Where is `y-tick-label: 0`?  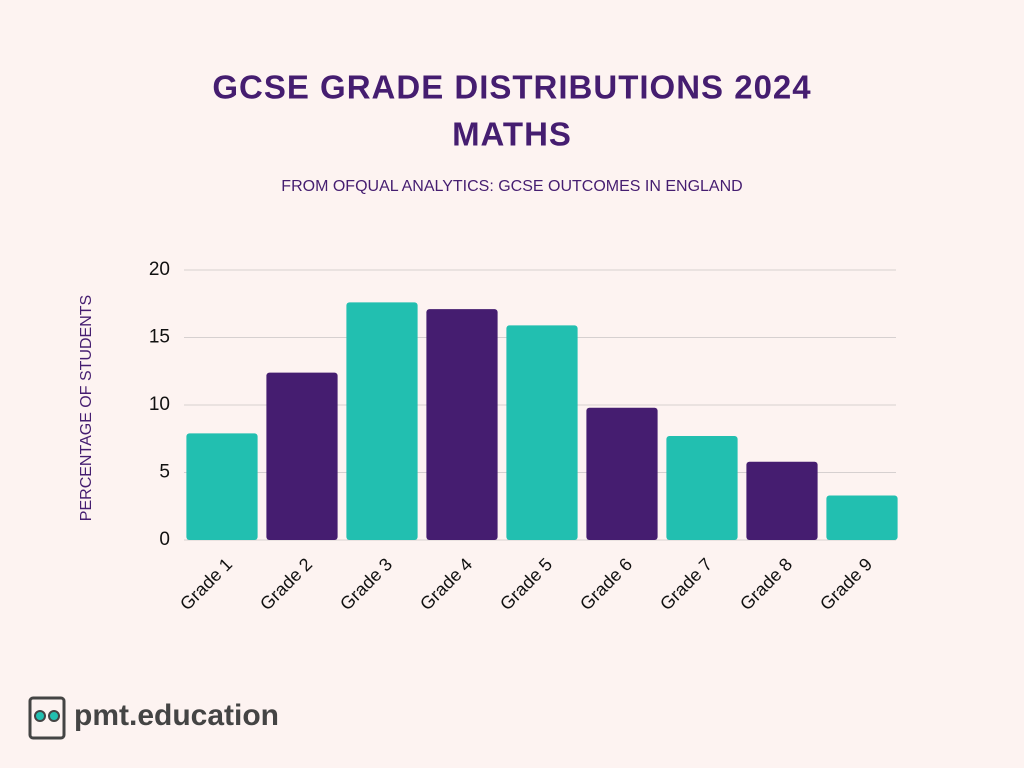 y-tick-label: 0 is located at coordinates (164, 539).